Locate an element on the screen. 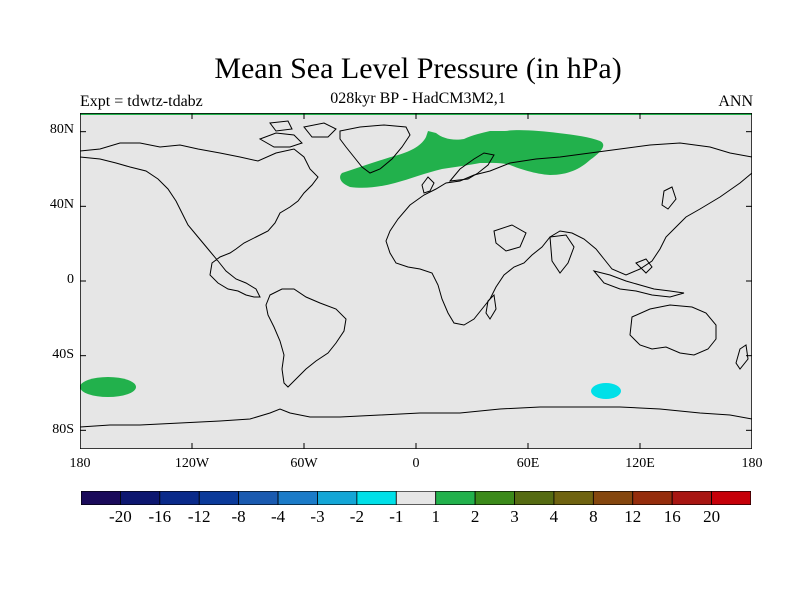 The image size is (800, 600). coastline-south-america is located at coordinates (306, 338).